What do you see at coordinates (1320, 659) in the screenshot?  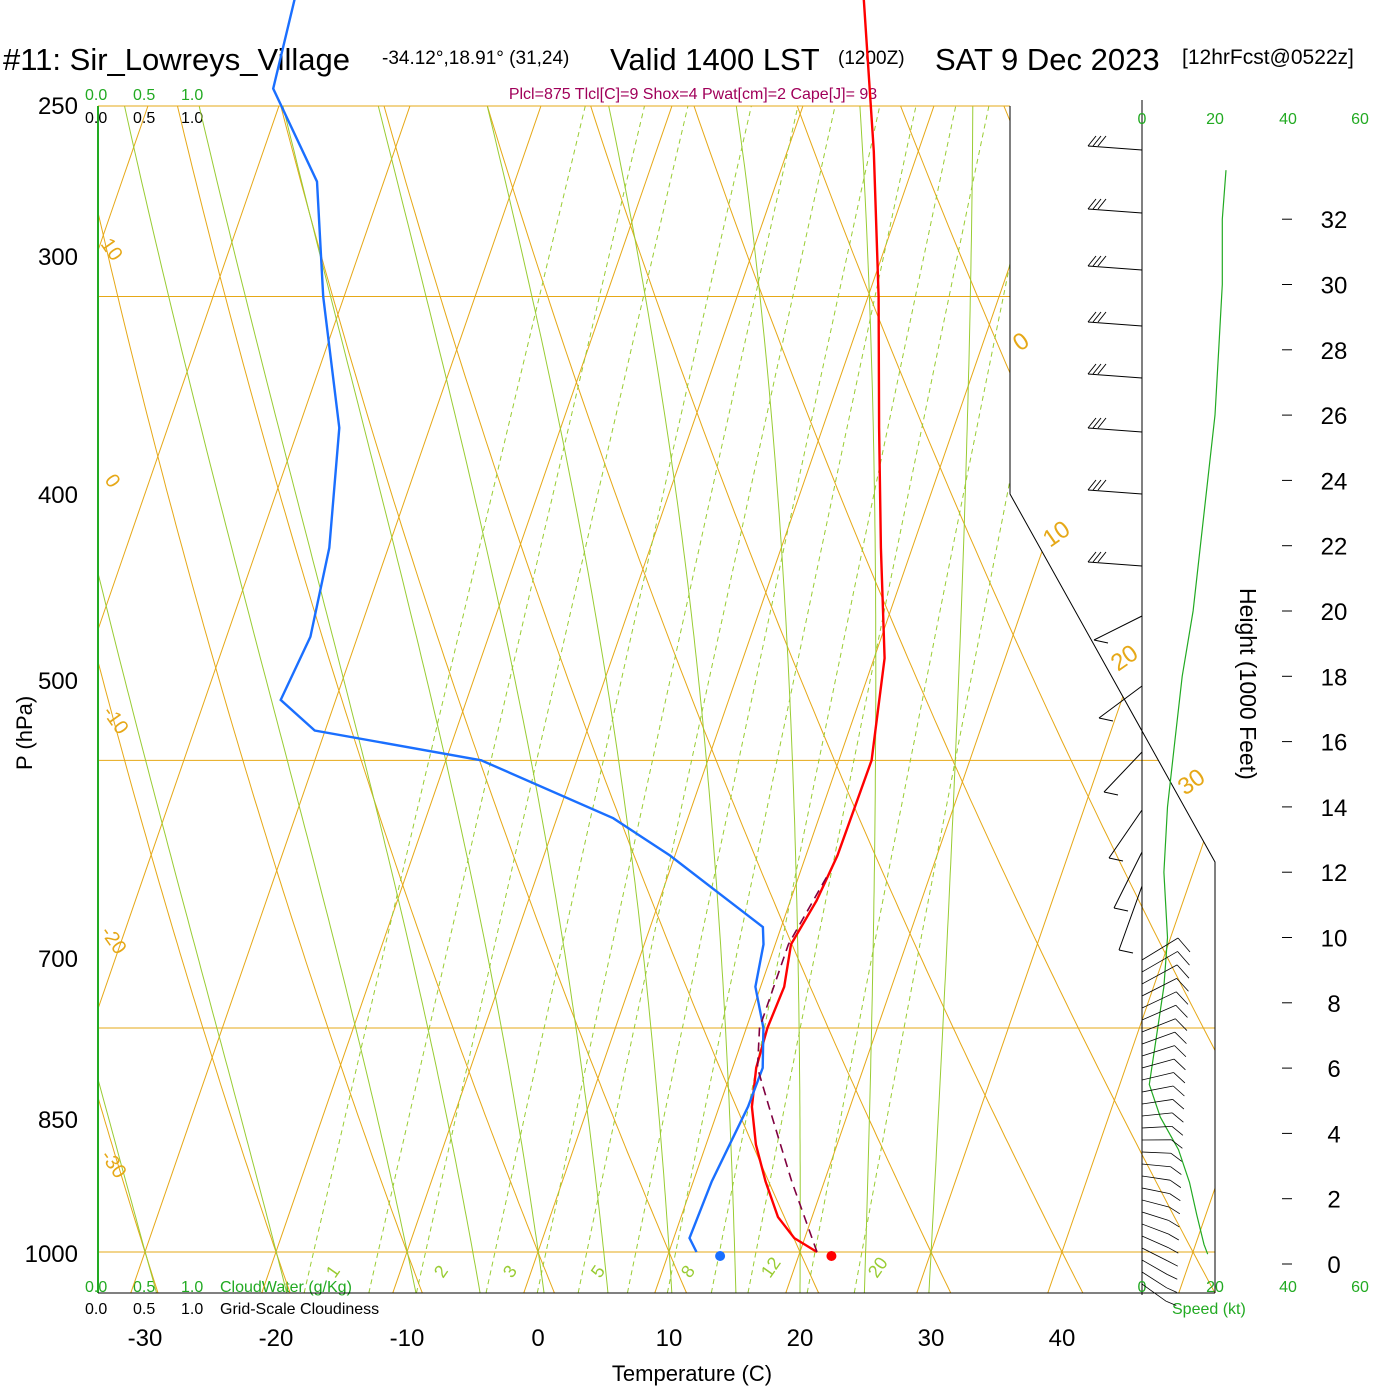 I see `dry-adiabat-line` at bounding box center [1320, 659].